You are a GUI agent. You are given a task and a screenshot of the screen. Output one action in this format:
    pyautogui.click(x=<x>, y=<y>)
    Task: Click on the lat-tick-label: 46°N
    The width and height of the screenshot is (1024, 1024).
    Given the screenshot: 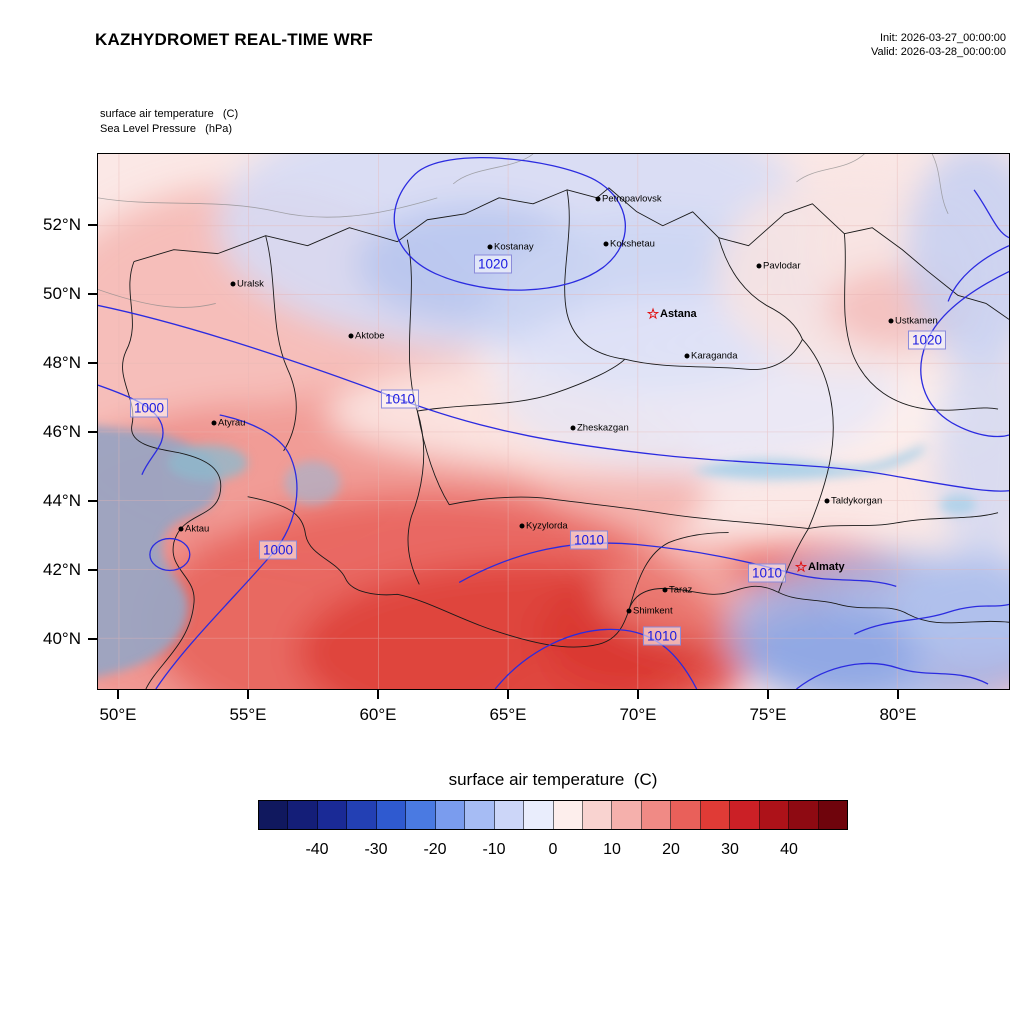 What is the action you would take?
    pyautogui.click(x=62, y=431)
    